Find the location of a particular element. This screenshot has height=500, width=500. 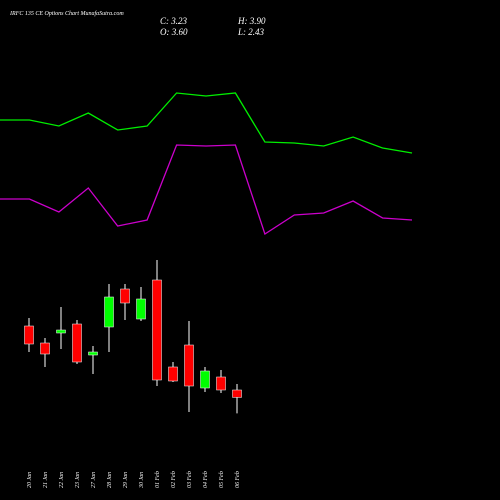

x-tick-label: 03 Feb is located at coordinates (190, 479).